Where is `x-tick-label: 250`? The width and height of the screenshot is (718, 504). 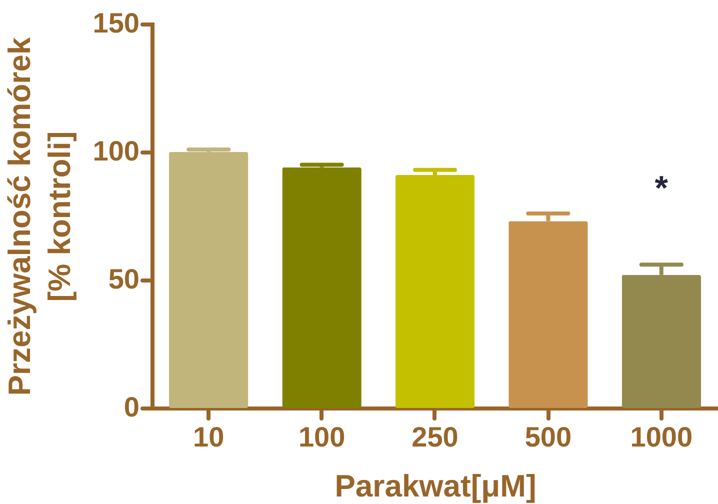
x-tick-label: 250 is located at coordinates (435, 437).